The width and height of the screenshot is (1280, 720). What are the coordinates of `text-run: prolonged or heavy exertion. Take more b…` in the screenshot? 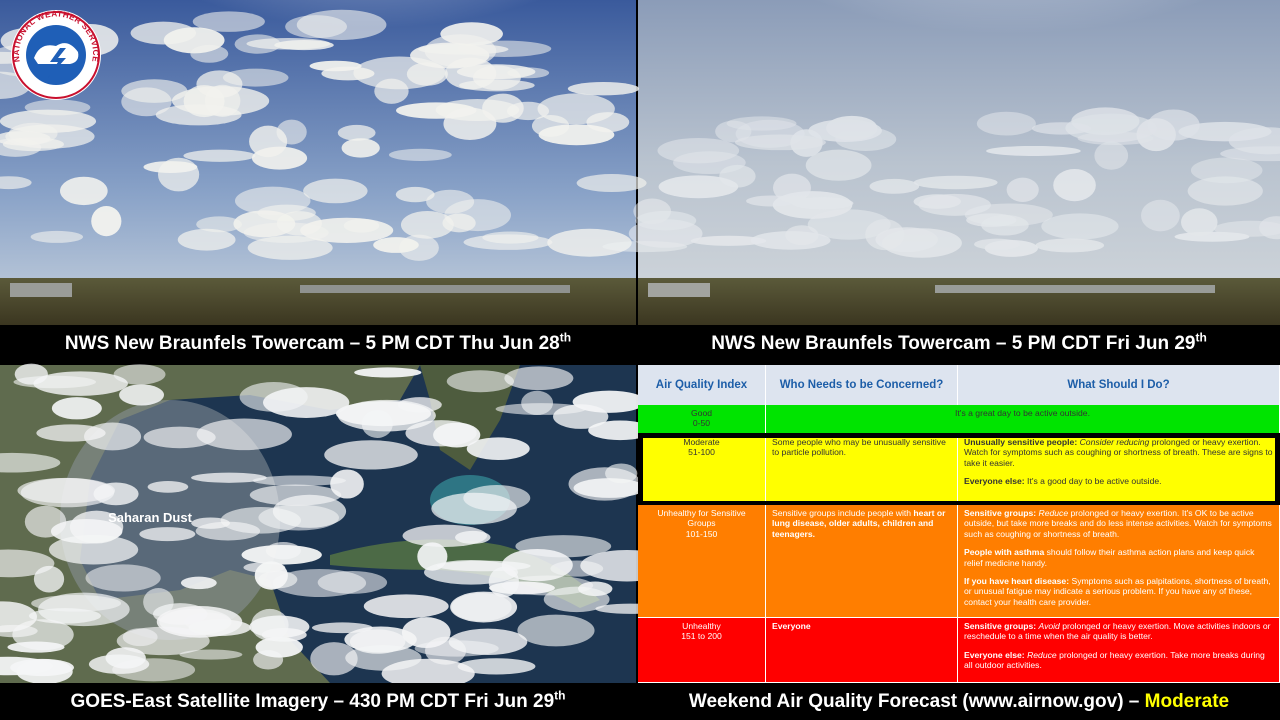 It's located at (1114, 660).